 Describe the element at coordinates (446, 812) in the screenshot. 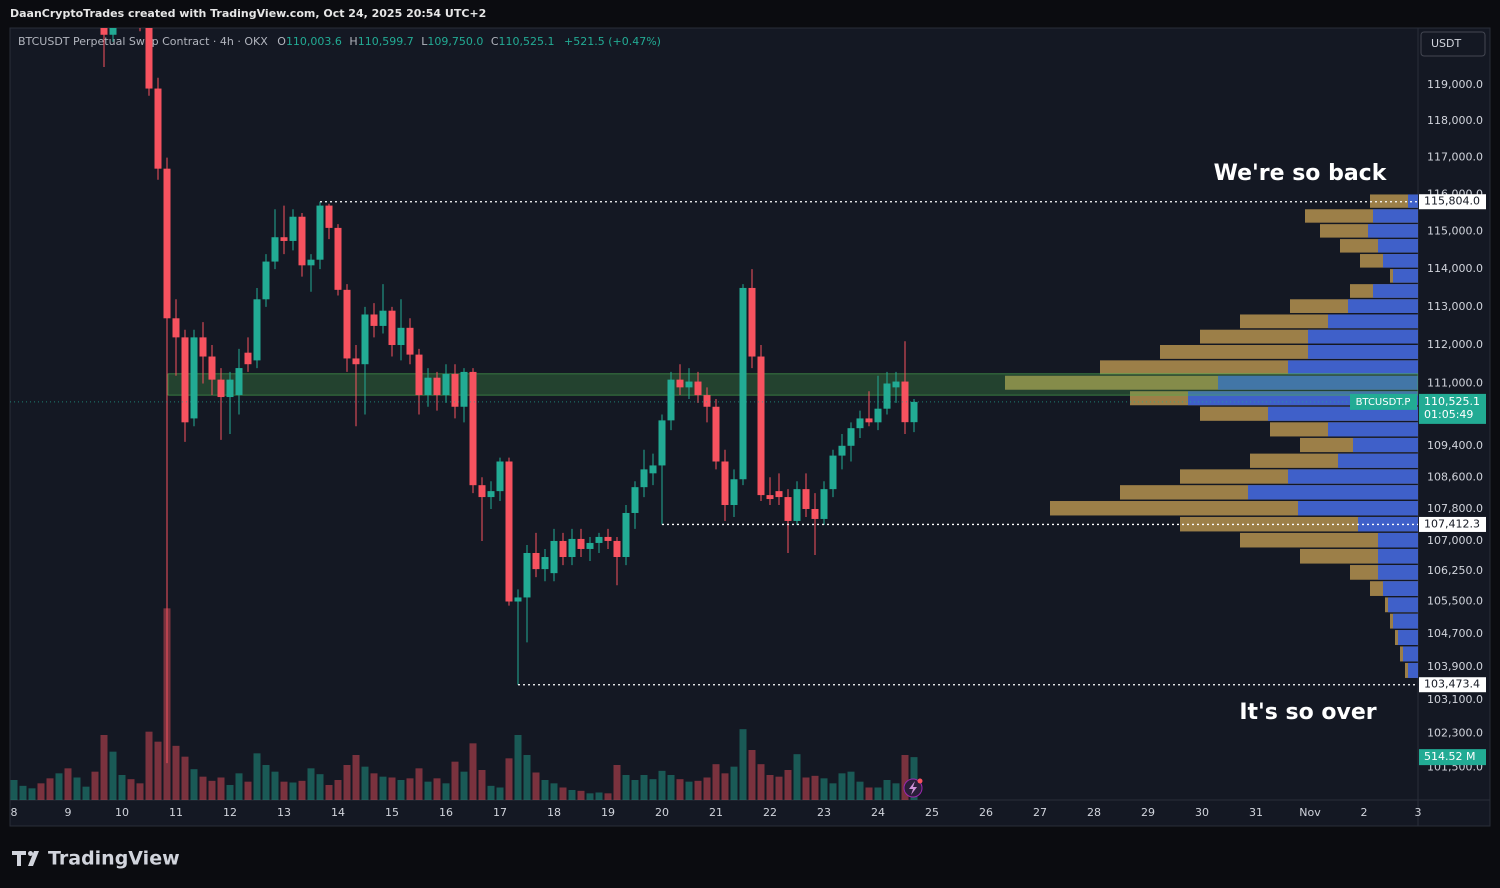

I see `x-tick-label: 16` at that location.